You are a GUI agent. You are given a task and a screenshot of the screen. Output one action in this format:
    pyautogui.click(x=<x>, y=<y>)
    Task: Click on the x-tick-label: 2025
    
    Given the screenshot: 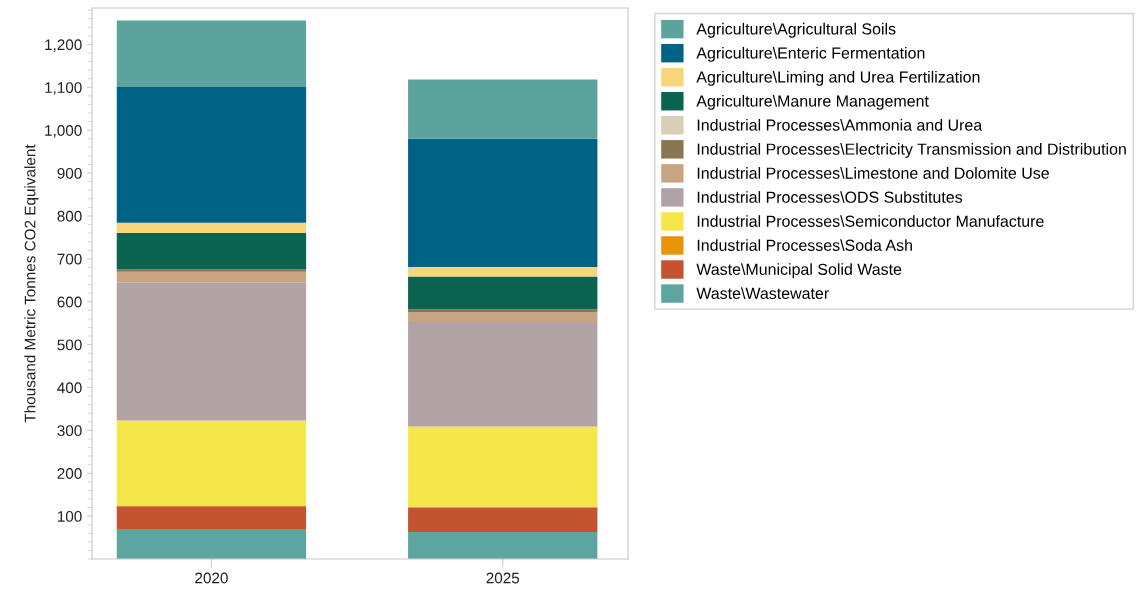 What is the action you would take?
    pyautogui.click(x=503, y=578)
    